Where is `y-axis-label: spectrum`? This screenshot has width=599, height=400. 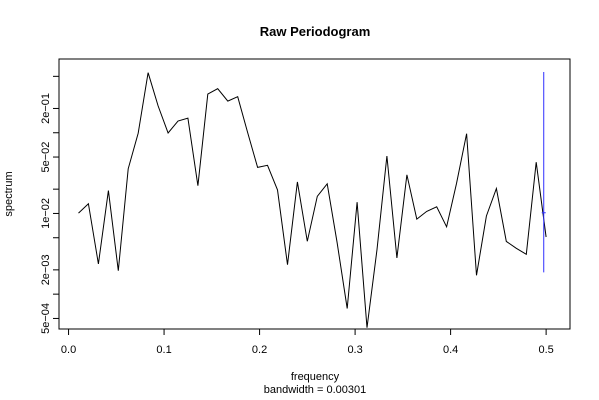 y-axis-label: spectrum is located at coordinates (9, 193).